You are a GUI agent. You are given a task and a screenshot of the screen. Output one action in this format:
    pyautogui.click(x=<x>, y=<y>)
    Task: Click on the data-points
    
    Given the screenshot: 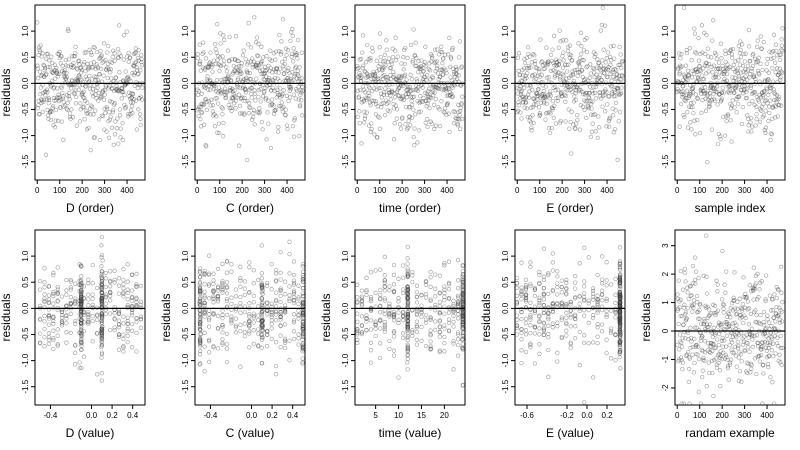 What is the action you would take?
    pyautogui.click(x=90, y=88)
    